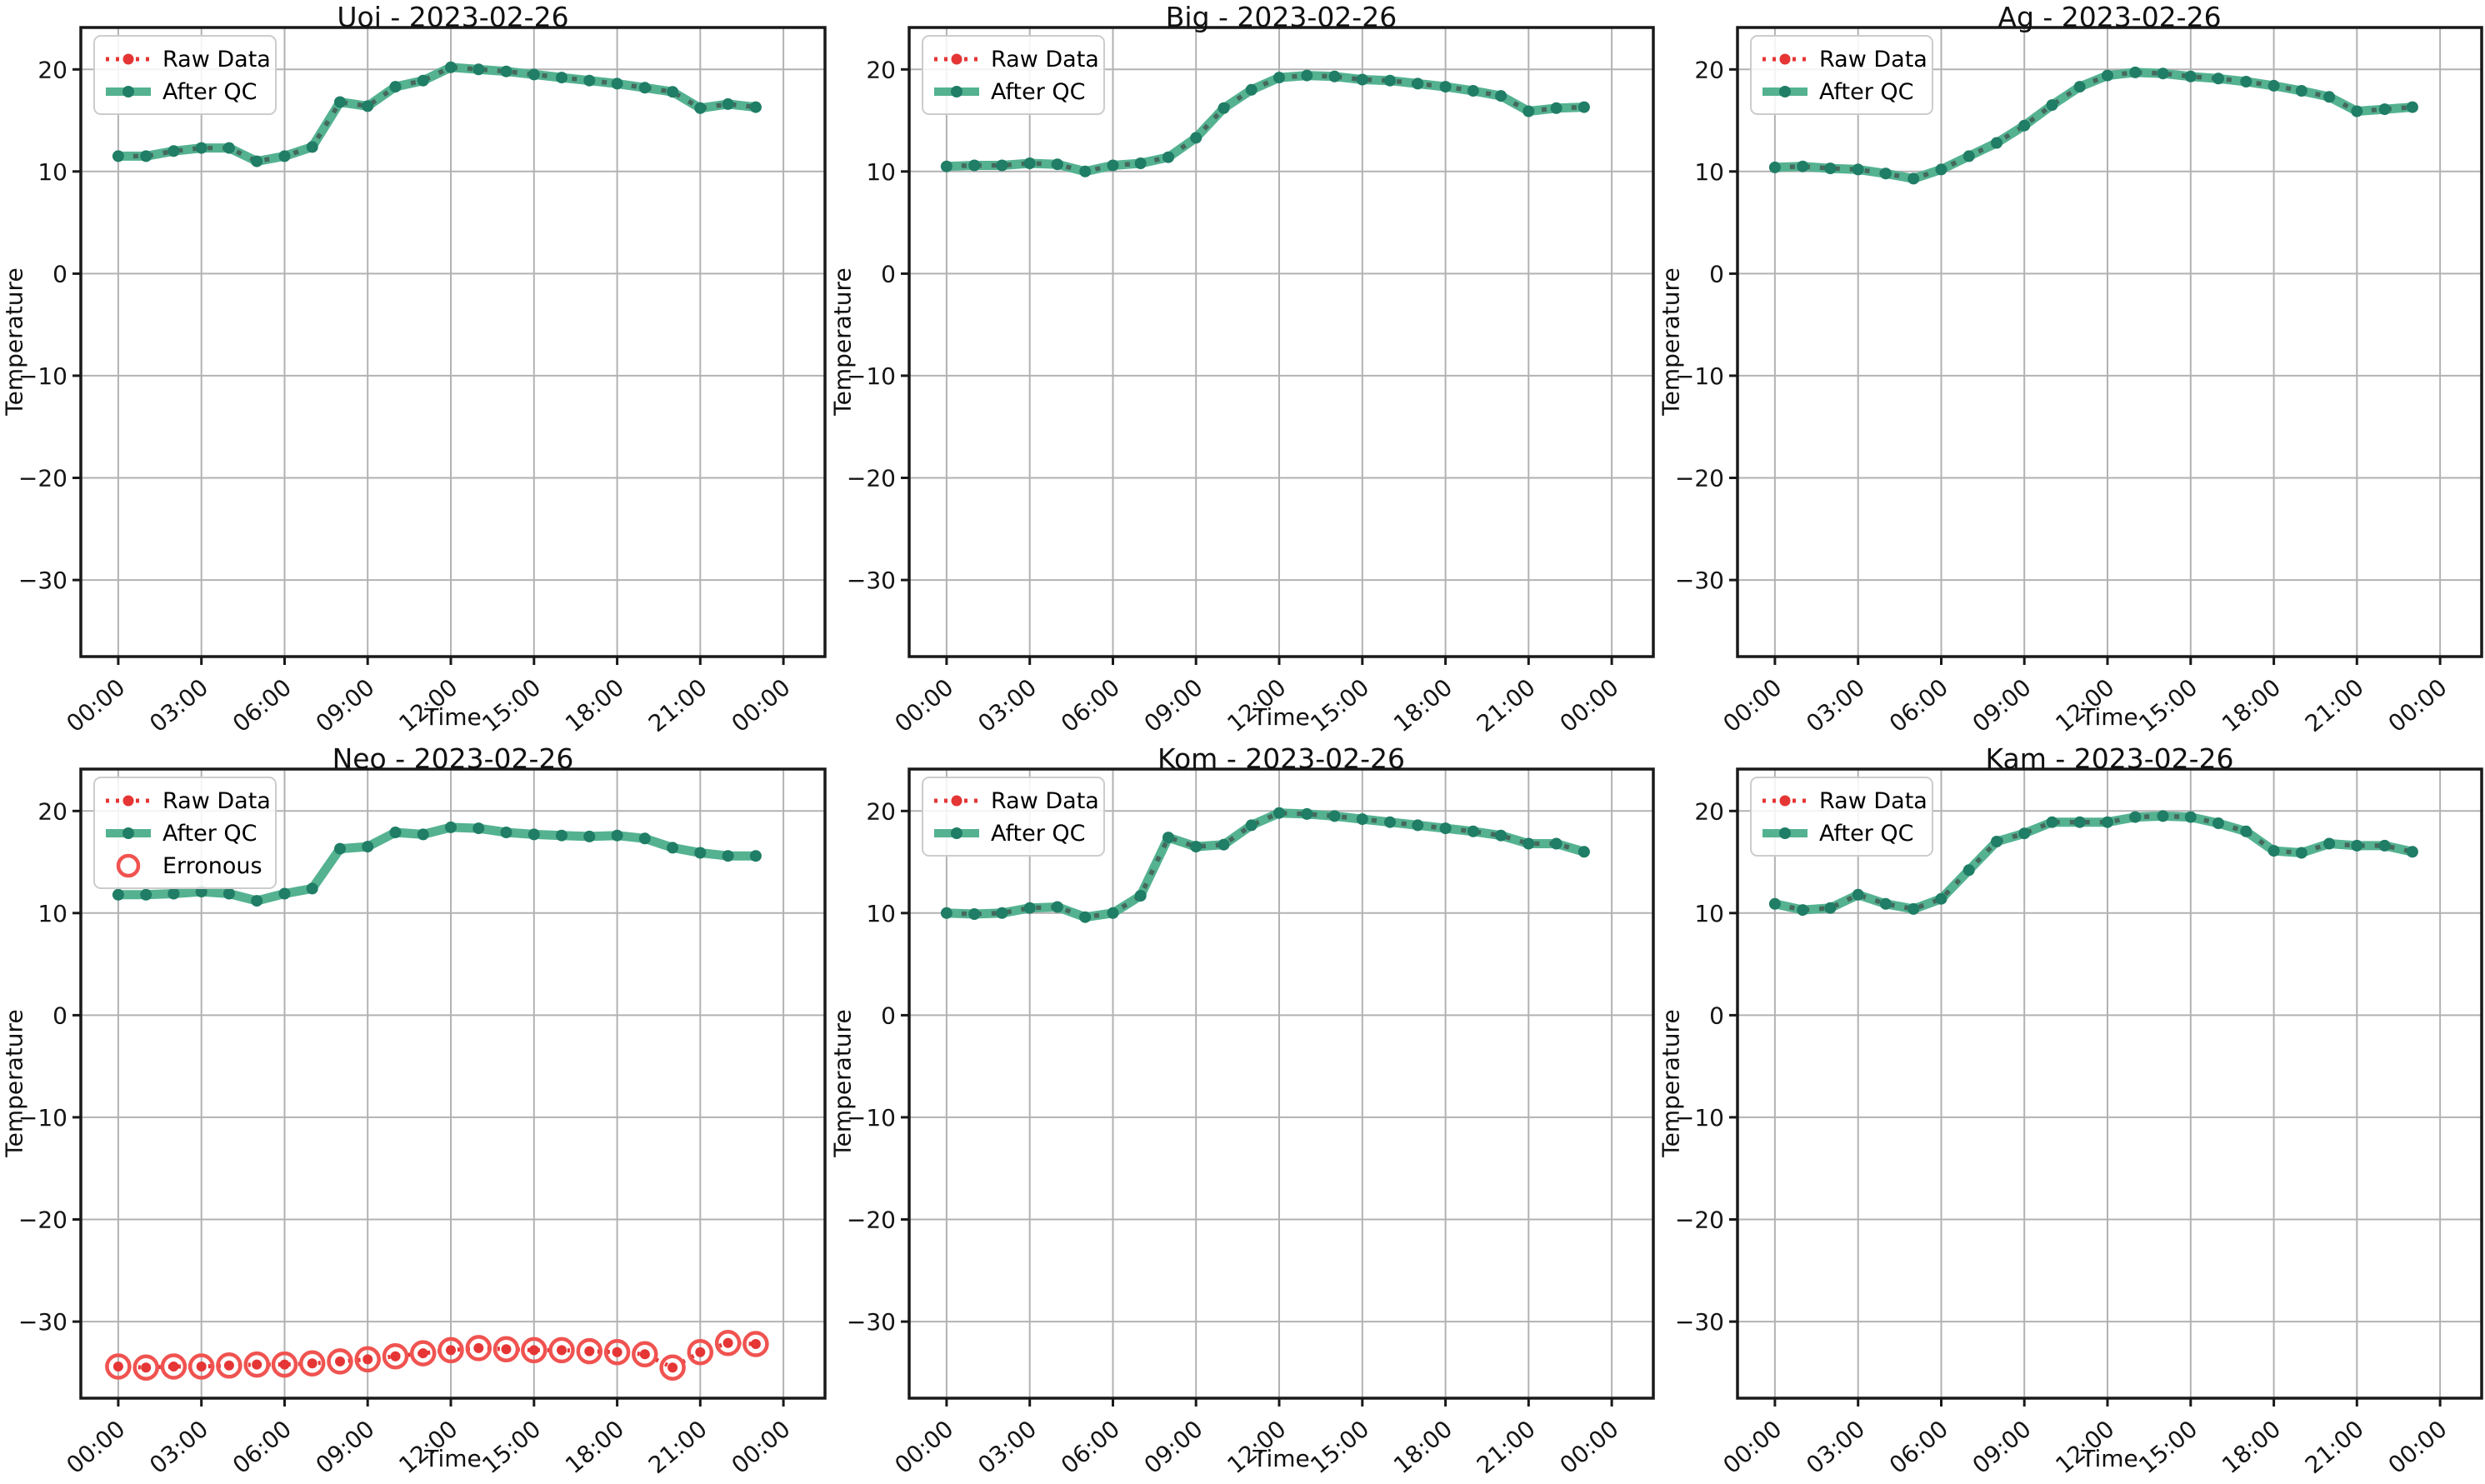  Describe the element at coordinates (1281, 17) in the screenshot. I see `chart-title: Big - 2023-02-26` at that location.